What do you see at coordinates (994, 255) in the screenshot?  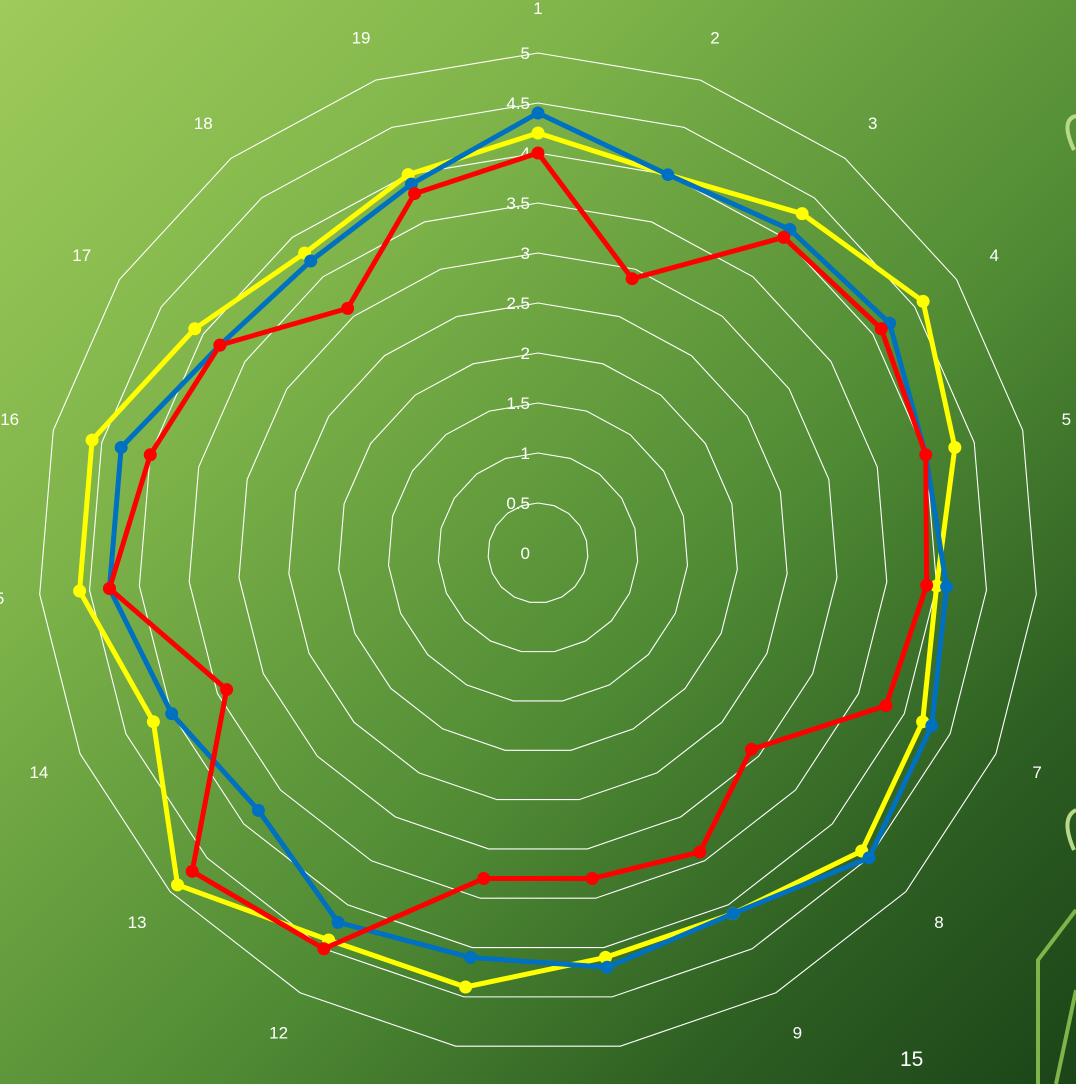 I see `category-label: 4` at bounding box center [994, 255].